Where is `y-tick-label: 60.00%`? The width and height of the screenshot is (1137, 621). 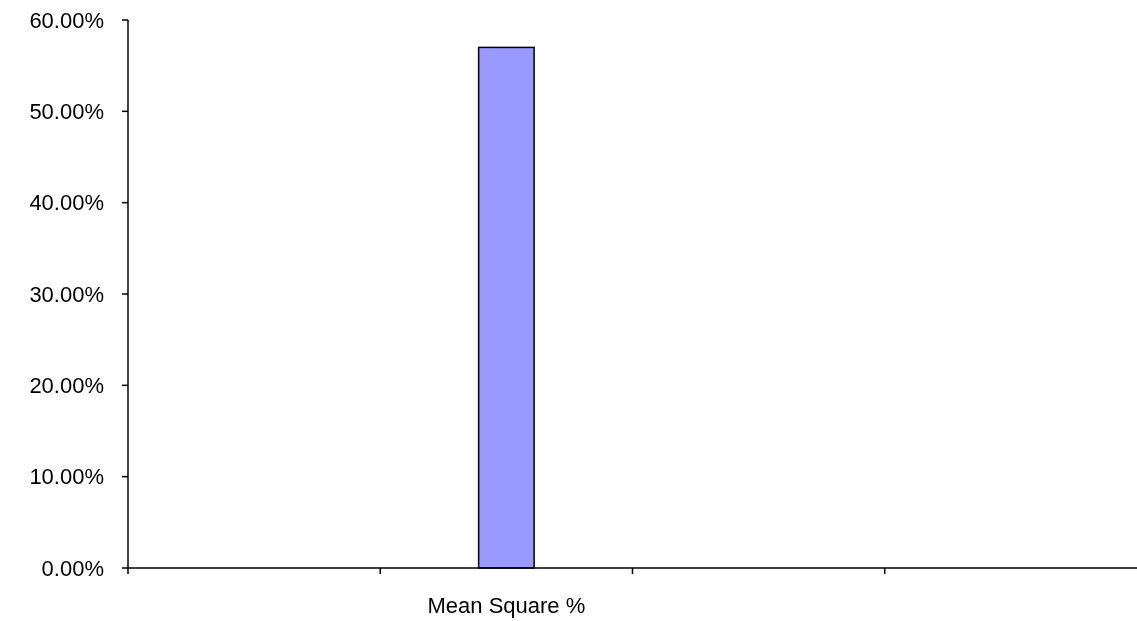
y-tick-label: 60.00% is located at coordinates (66, 20).